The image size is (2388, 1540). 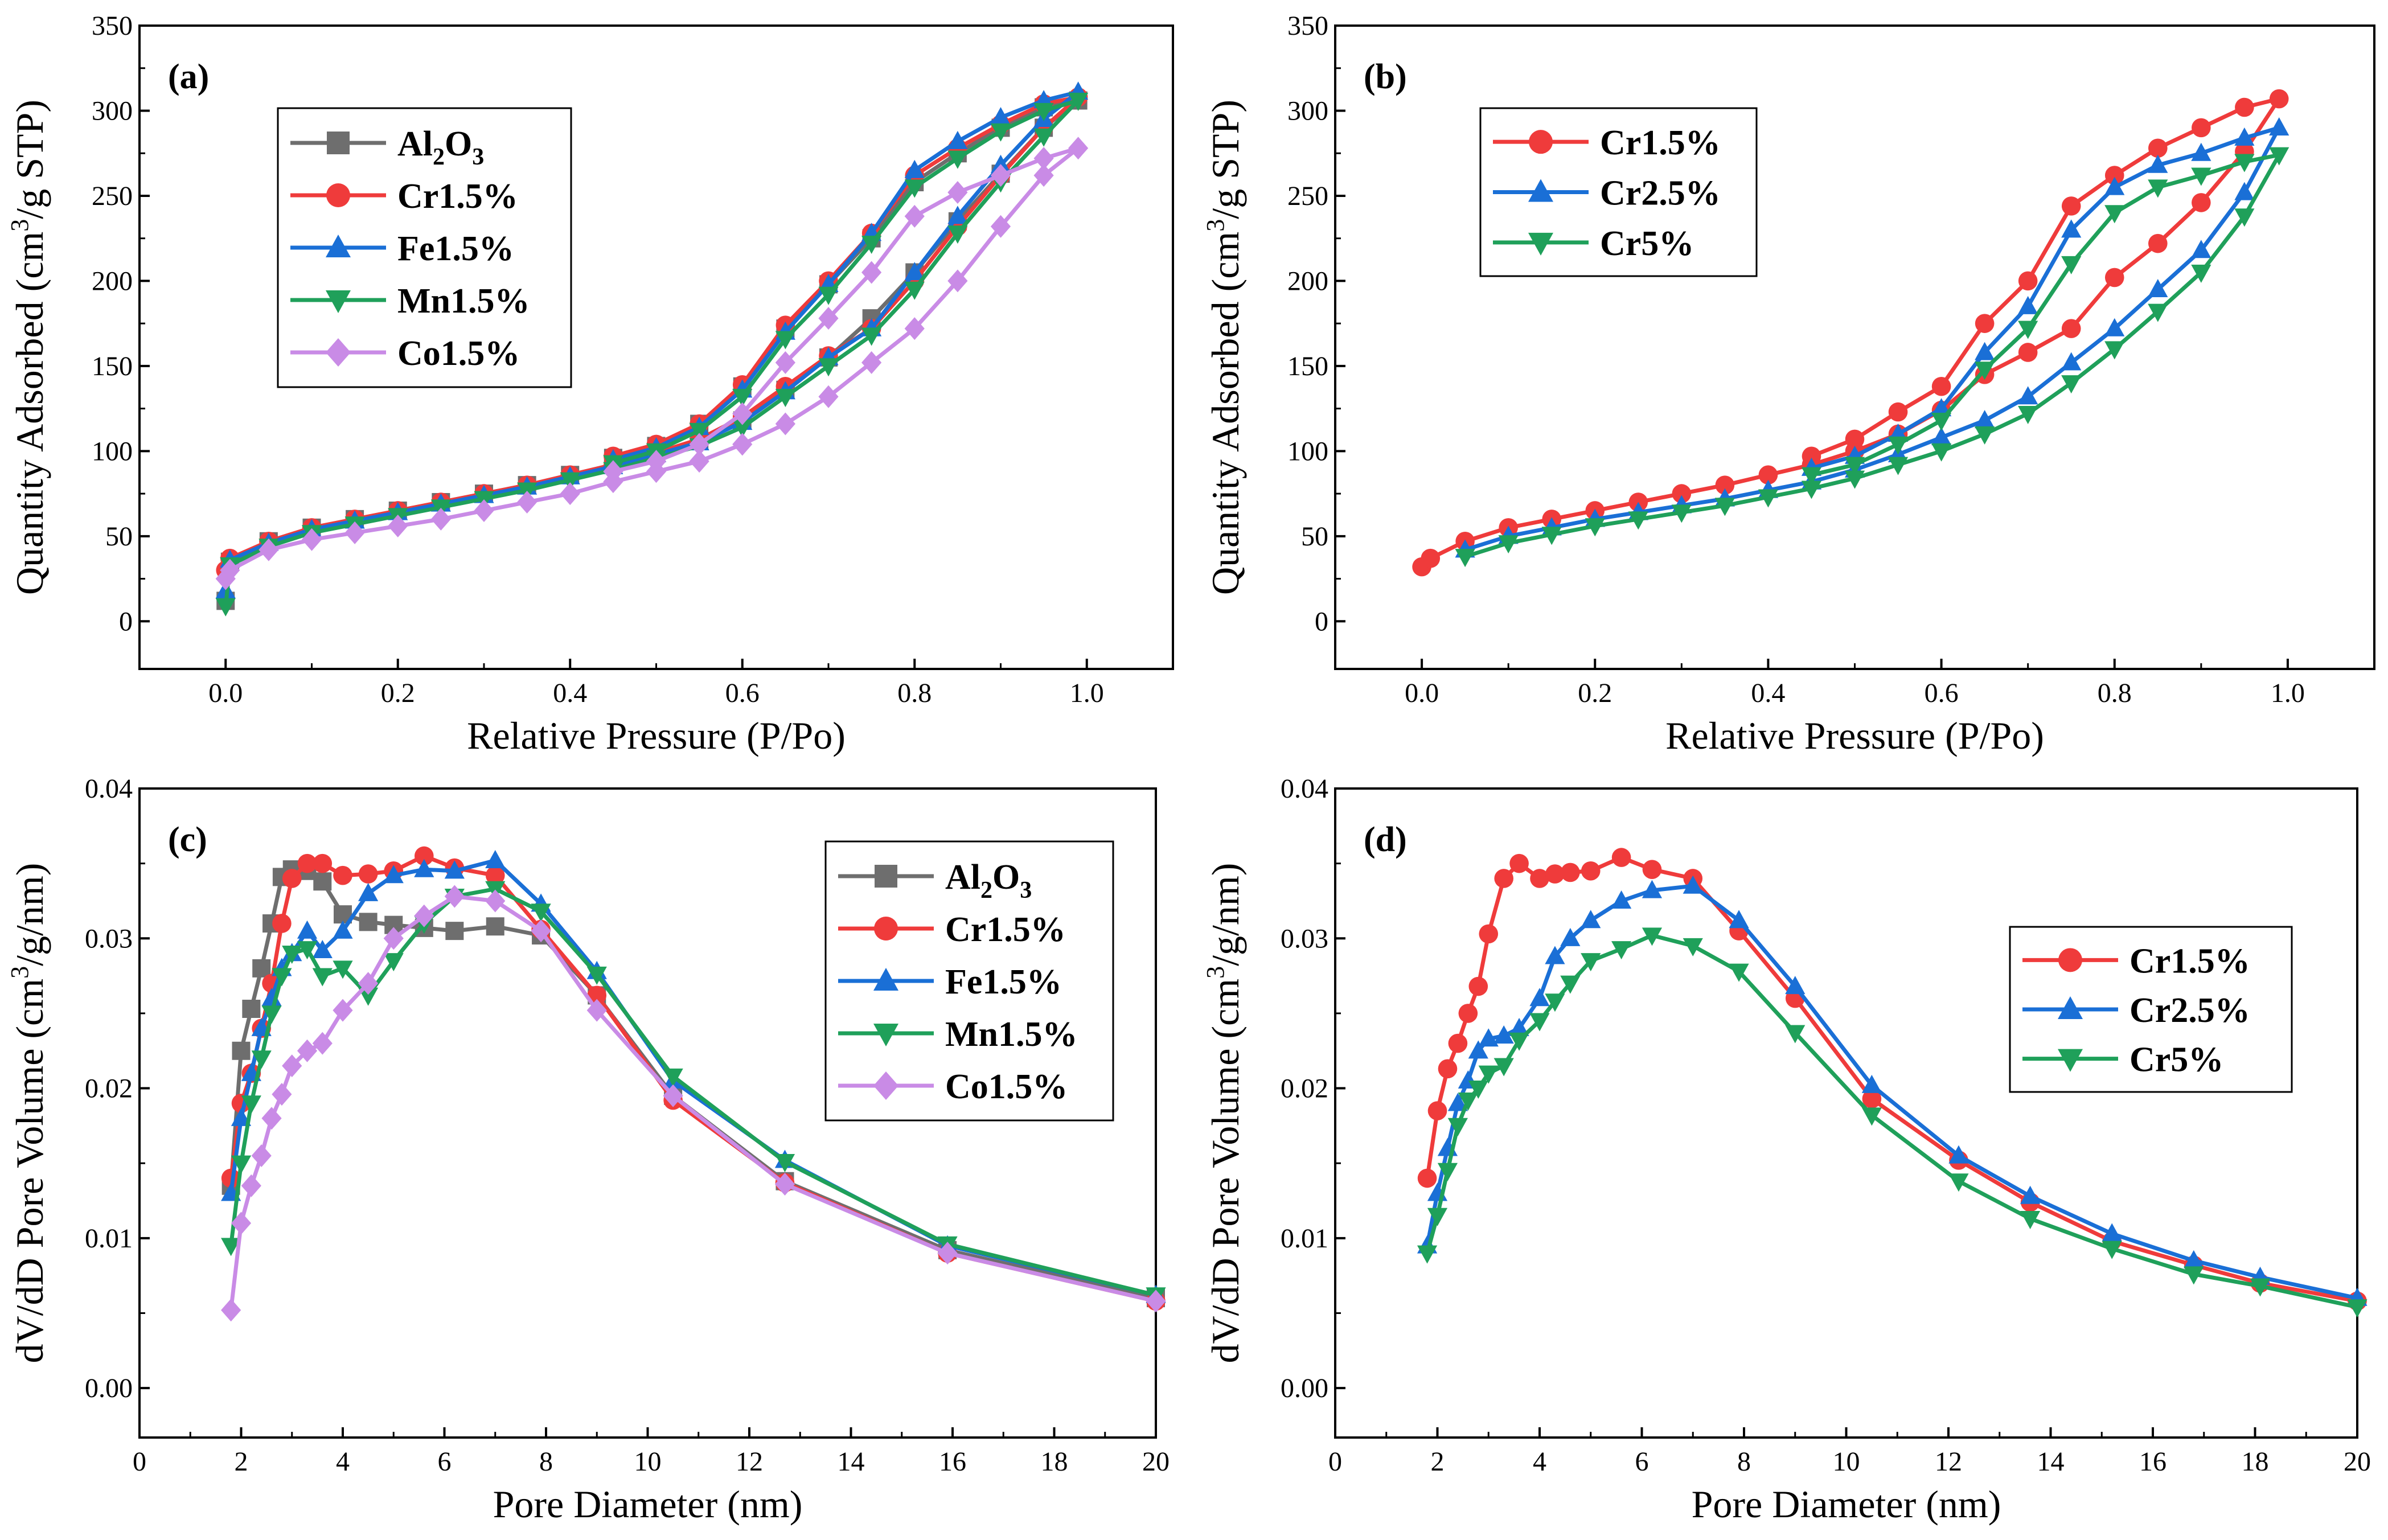 I want to click on y-tick-label: 350, so click(x=1307, y=26).